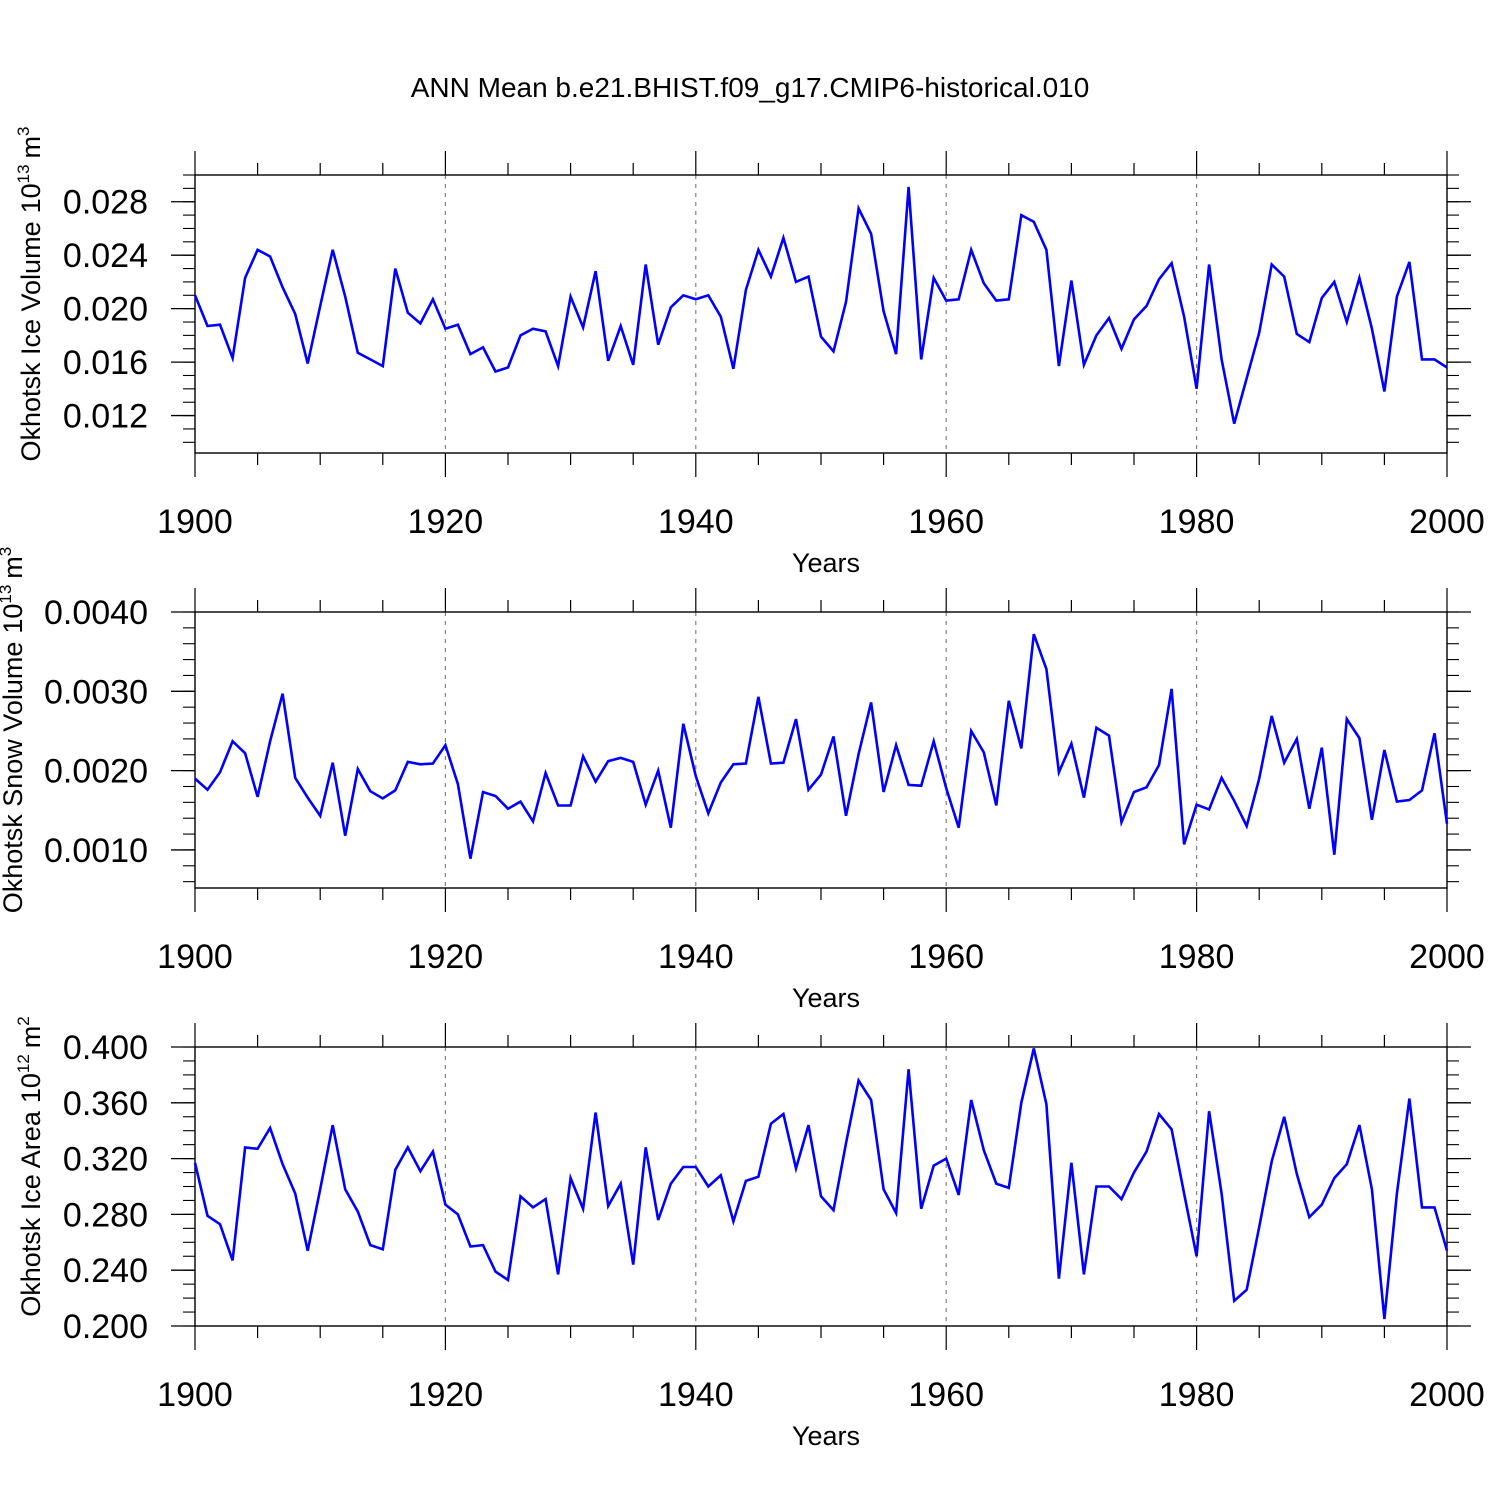  Describe the element at coordinates (105, 256) in the screenshot. I see `y-tick-label: 0.024` at that location.